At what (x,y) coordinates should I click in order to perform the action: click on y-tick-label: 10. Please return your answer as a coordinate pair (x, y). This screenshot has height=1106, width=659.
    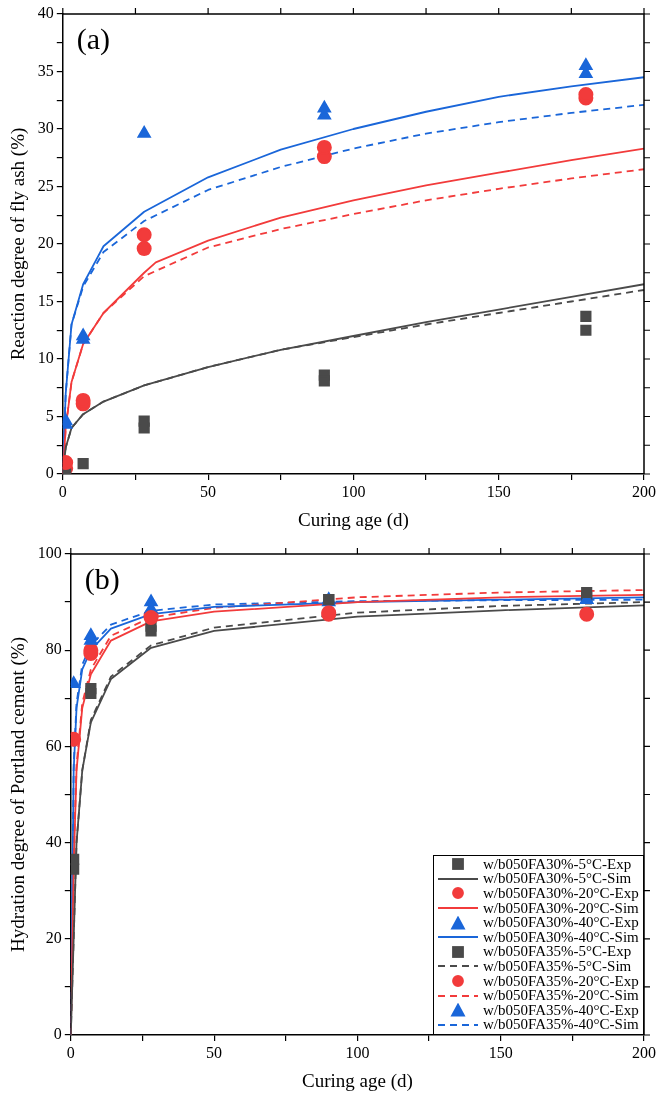
    Looking at the image, I should click on (45, 358).